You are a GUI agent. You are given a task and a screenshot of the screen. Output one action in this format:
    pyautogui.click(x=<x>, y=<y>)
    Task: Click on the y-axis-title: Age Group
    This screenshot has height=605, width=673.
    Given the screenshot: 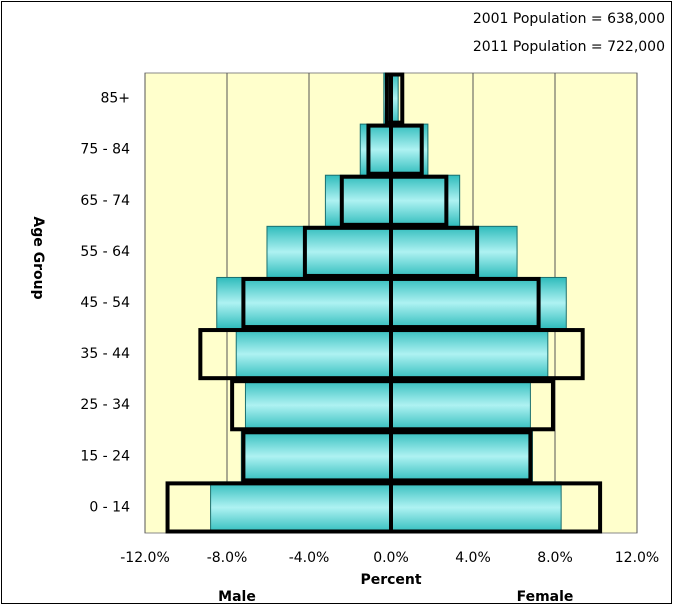 What is the action you would take?
    pyautogui.click(x=38, y=257)
    